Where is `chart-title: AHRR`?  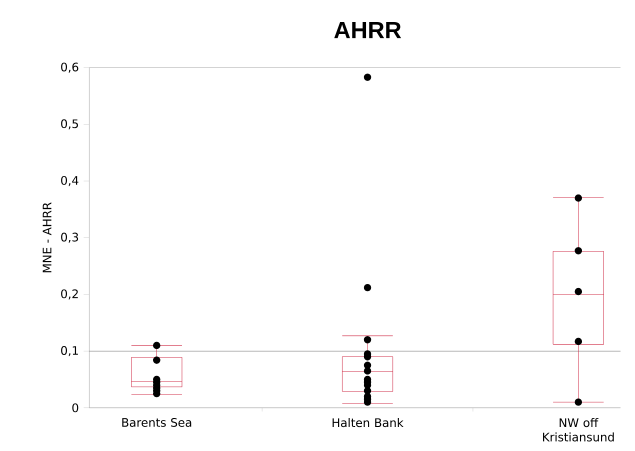 chart-title: AHRR is located at coordinates (368, 30).